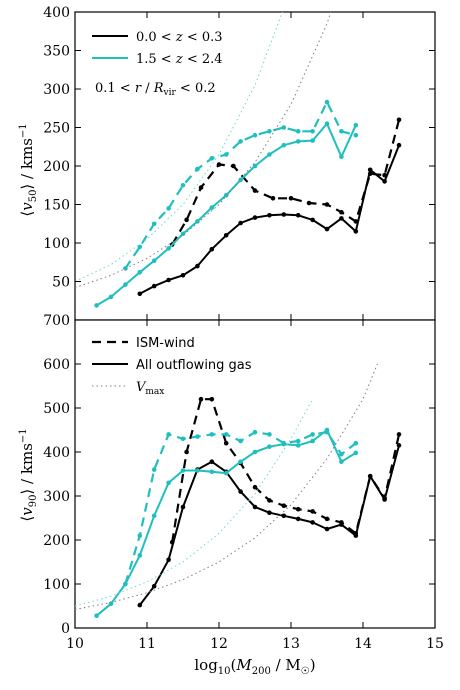  Describe the element at coordinates (28, 474) in the screenshot. I see `y-axis-label-bottom: ⟨v90⟩ / kms−1` at that location.